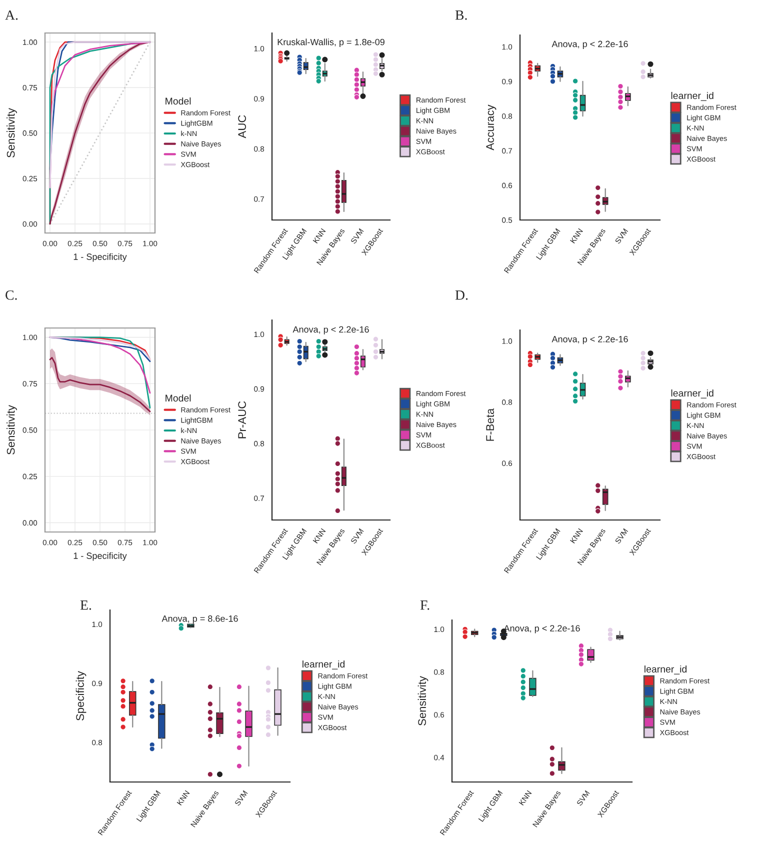  Describe the element at coordinates (331, 43) in the screenshot. I see `text: Kruskal-Wallis, p = 1.8e-09` at that location.